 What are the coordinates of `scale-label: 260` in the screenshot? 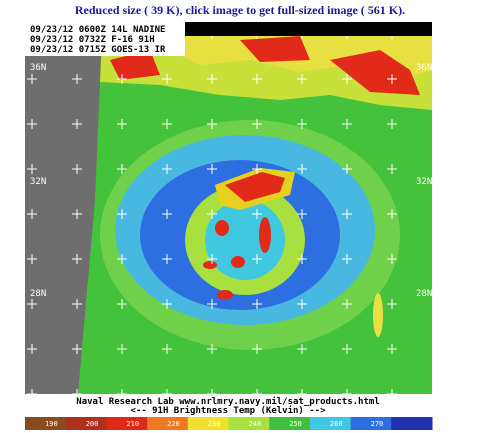 It's located at (336, 424).